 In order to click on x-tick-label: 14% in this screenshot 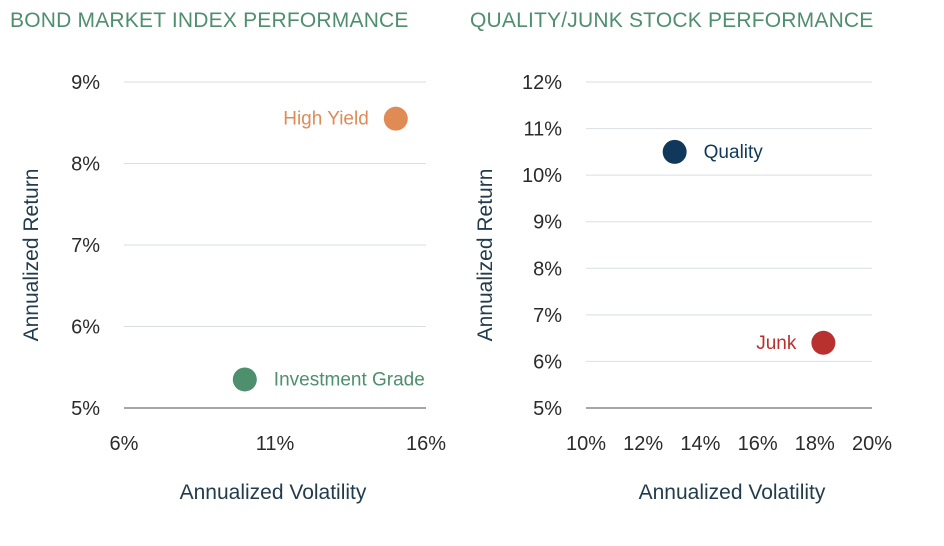, I will do `click(700, 444)`.